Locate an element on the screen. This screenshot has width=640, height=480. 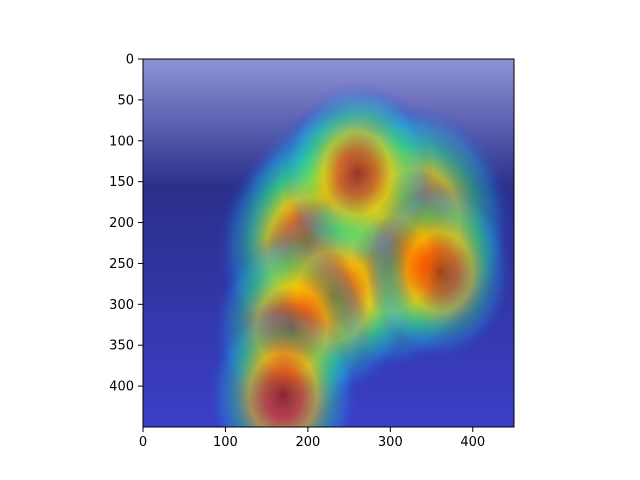
x-tick-label: 300 is located at coordinates (390, 442).